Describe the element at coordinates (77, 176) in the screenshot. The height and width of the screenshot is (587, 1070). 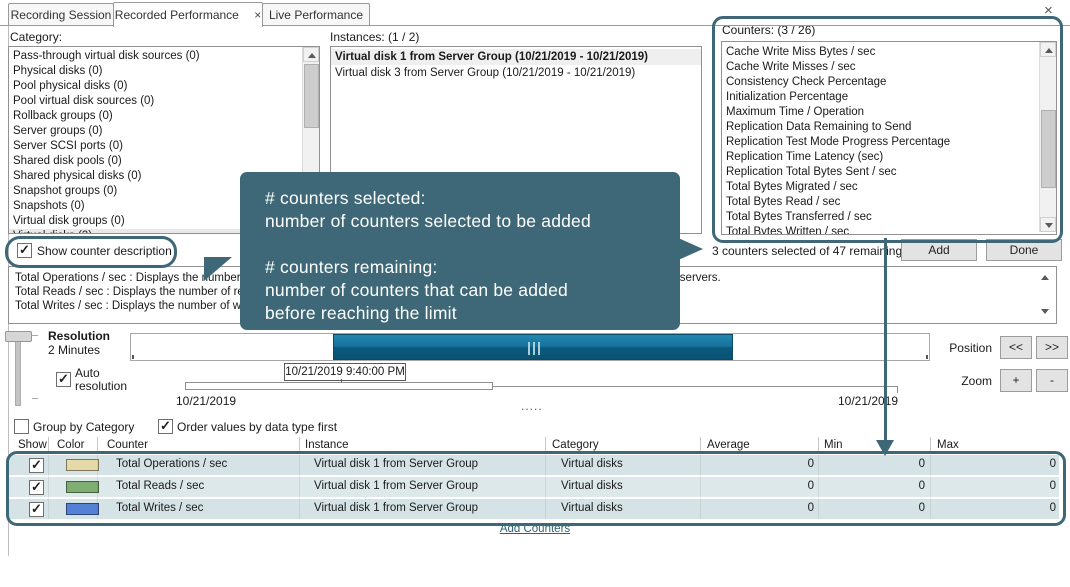
I see `category-item: Shared physical disks (0)` at that location.